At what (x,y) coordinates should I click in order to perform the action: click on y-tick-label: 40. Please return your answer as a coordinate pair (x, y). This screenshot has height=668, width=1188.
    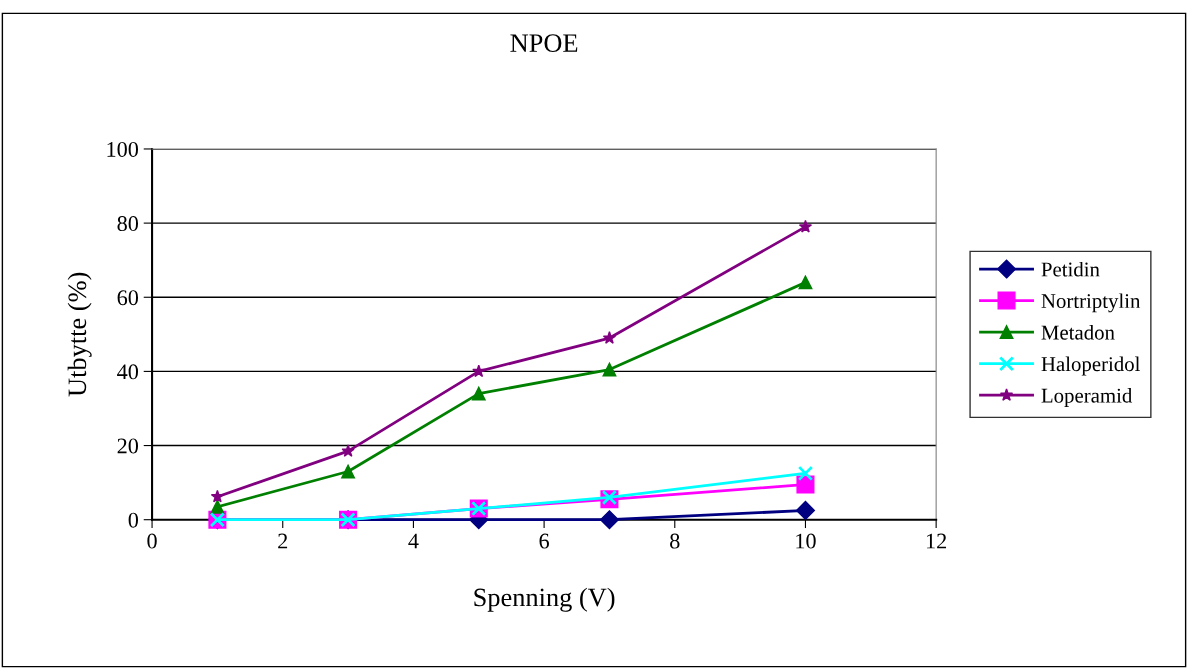
    Looking at the image, I should click on (128, 372).